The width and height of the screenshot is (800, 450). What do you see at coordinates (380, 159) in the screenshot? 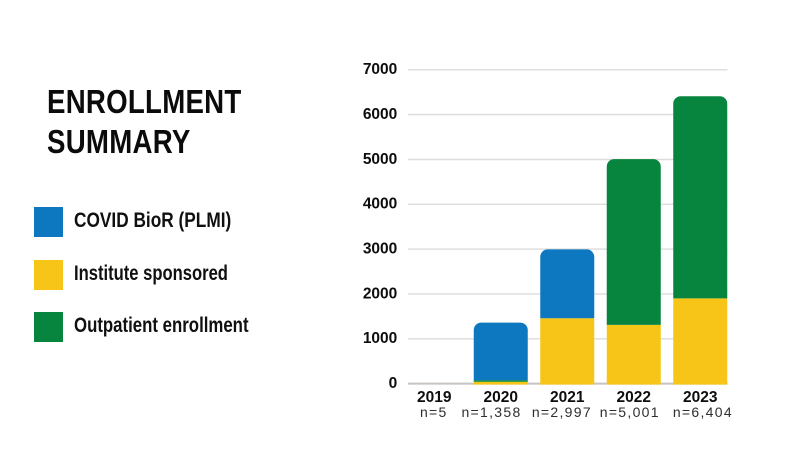
I see `svg-text: 5000` at bounding box center [380, 159].